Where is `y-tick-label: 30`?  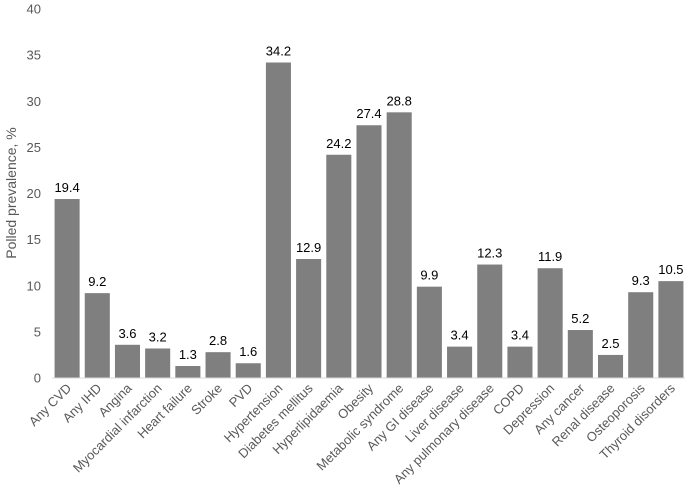 y-tick-label: 30 is located at coordinates (34, 101).